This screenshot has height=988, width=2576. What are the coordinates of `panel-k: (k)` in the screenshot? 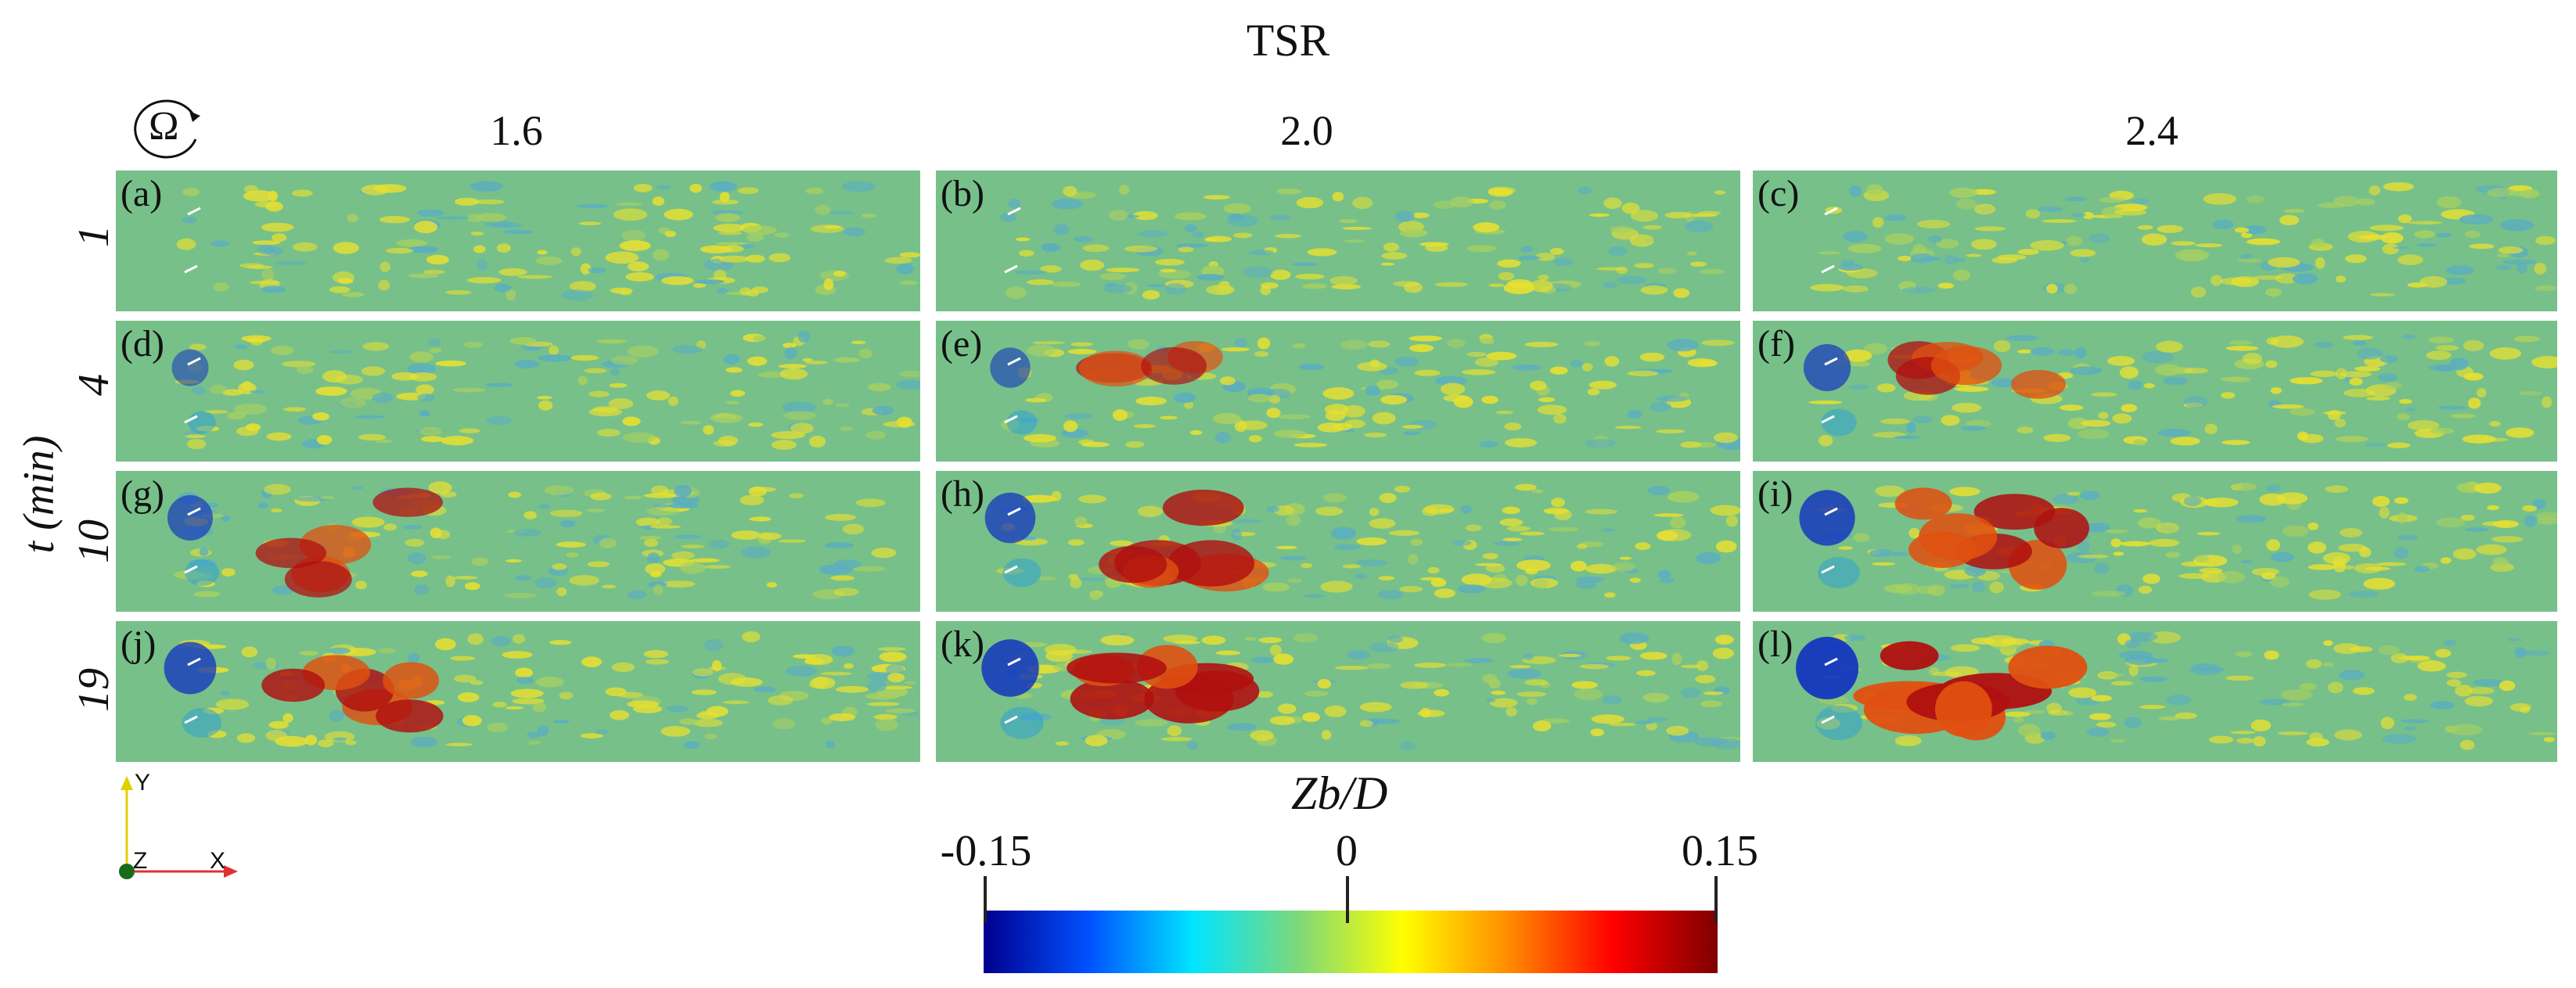 It's located at (1338, 691).